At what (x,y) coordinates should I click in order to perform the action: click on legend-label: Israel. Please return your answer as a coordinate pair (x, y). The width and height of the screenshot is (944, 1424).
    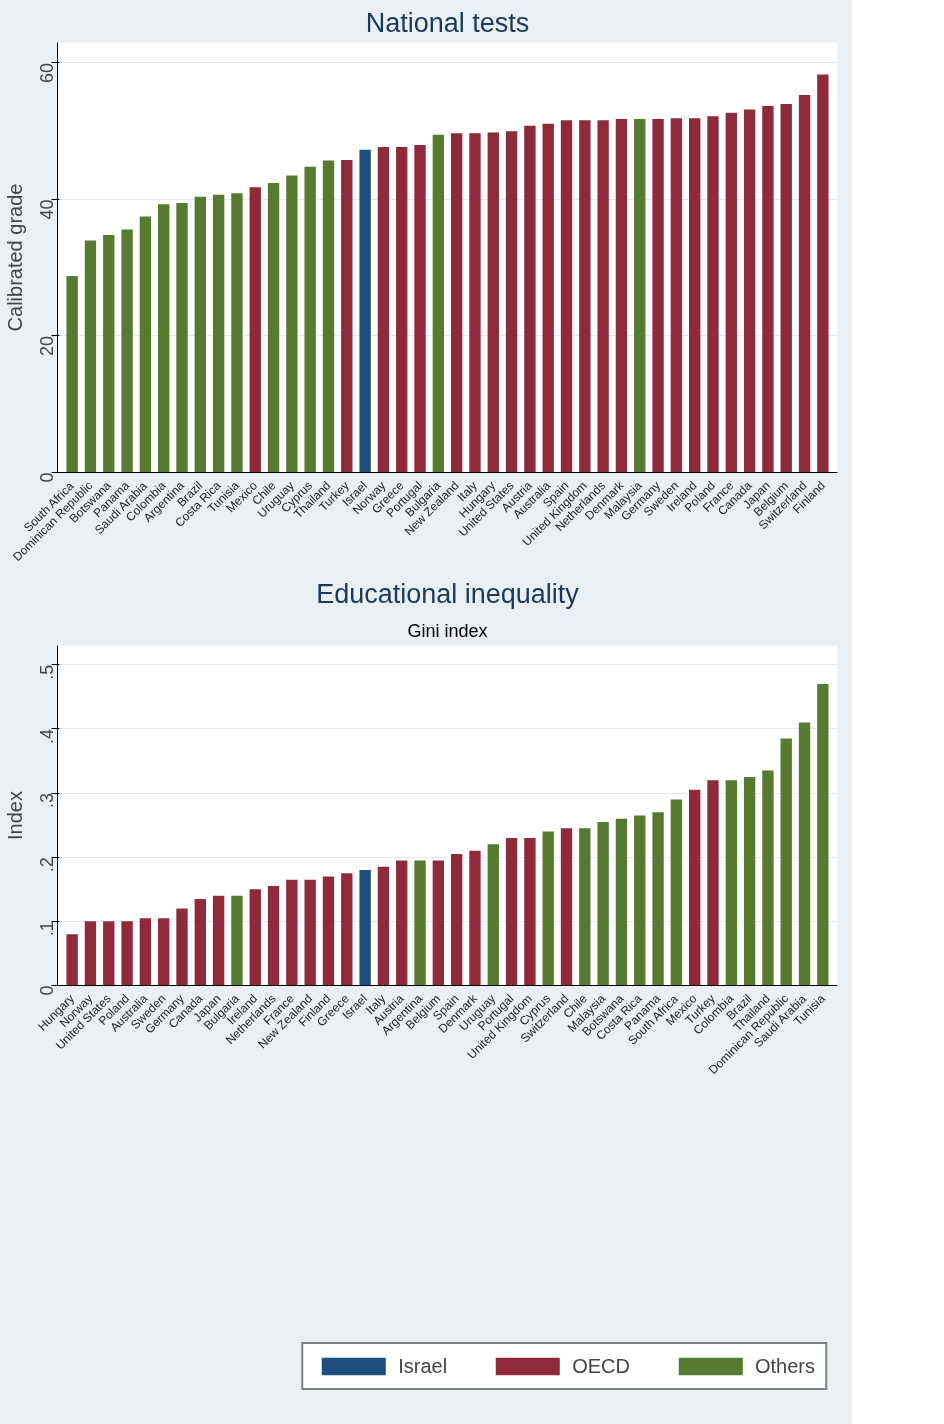
    Looking at the image, I should click on (423, 1366).